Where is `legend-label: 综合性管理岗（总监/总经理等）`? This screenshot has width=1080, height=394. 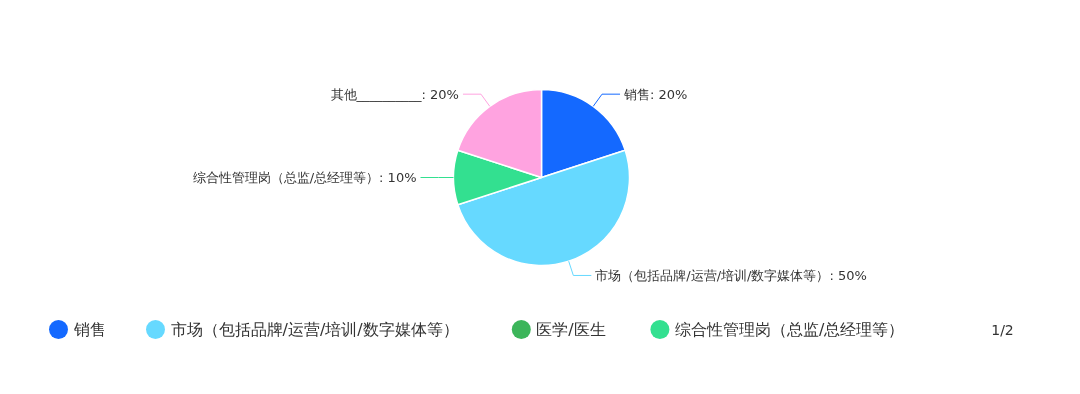 legend-label: 综合性管理岗（总监/总经理等） is located at coordinates (789, 329).